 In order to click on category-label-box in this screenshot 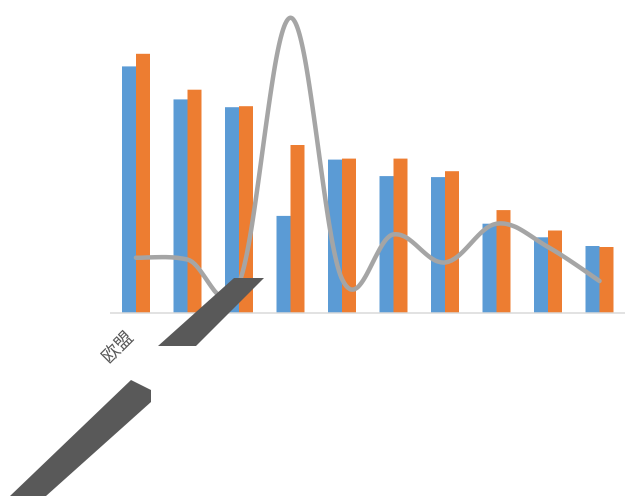, I will do `click(118, 352)`.